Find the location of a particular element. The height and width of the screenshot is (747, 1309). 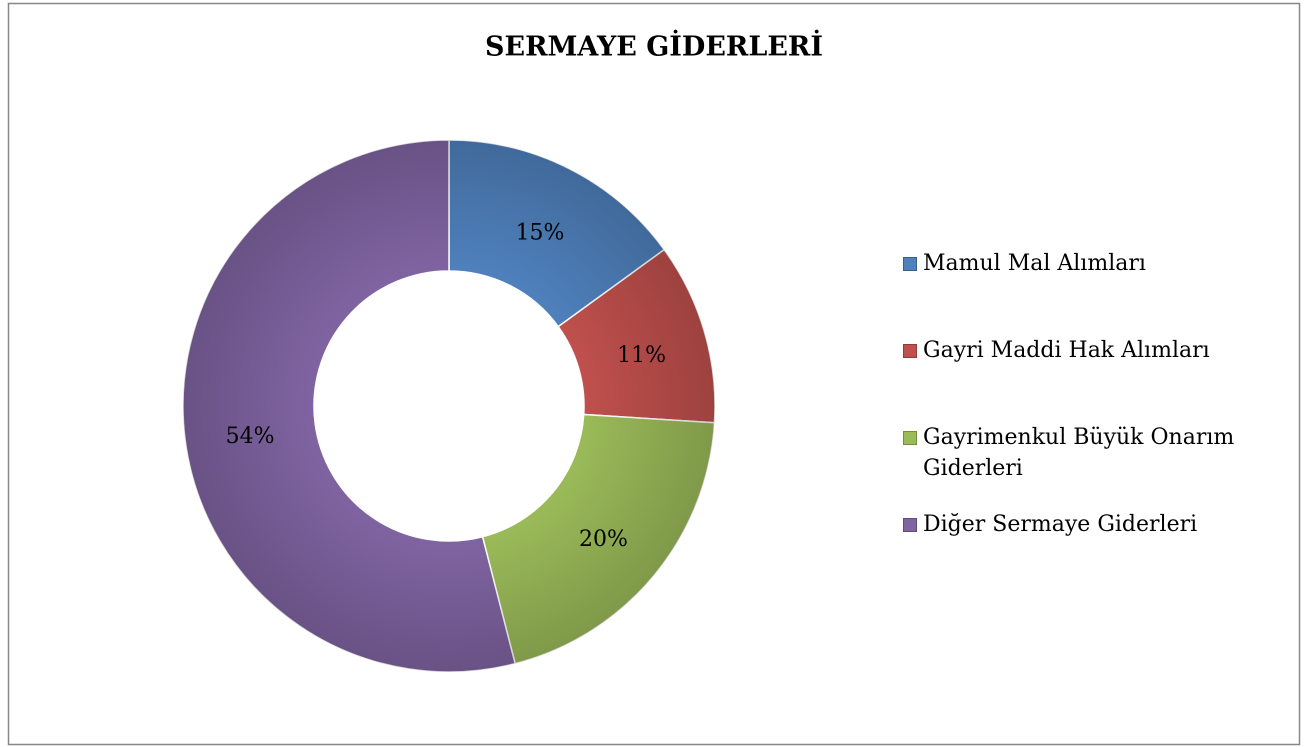

data-label: 20% is located at coordinates (603, 539).